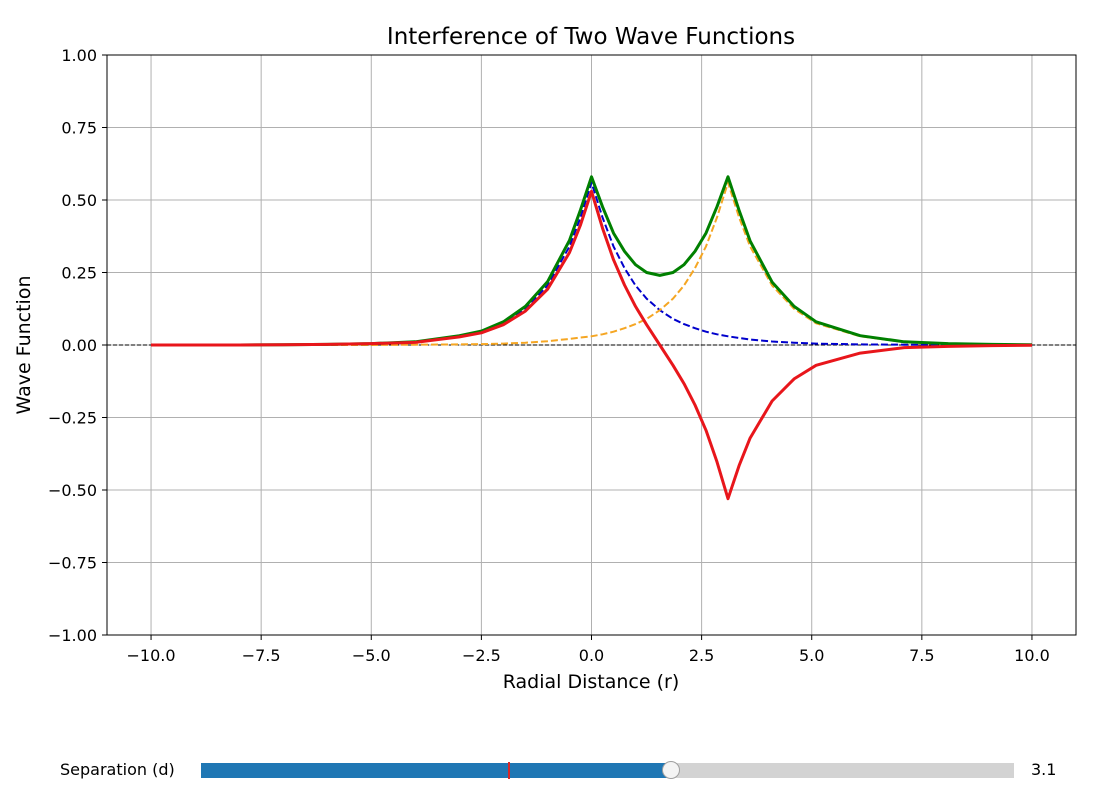  Describe the element at coordinates (481, 655) in the screenshot. I see `x-tick-label: −2.5` at that location.